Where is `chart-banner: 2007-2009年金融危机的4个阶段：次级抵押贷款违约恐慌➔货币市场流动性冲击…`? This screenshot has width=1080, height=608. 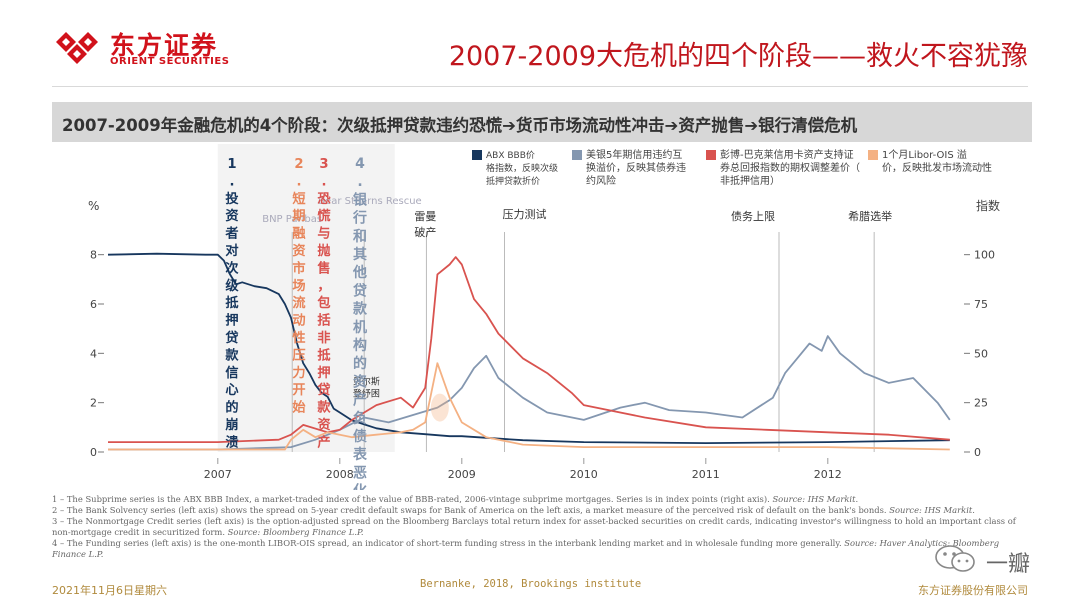
chart-banner: 2007-2009年金融危机的4个阶段：次级抵押贷款违约恐慌➔货币市场流动性冲击… is located at coordinates (542, 122).